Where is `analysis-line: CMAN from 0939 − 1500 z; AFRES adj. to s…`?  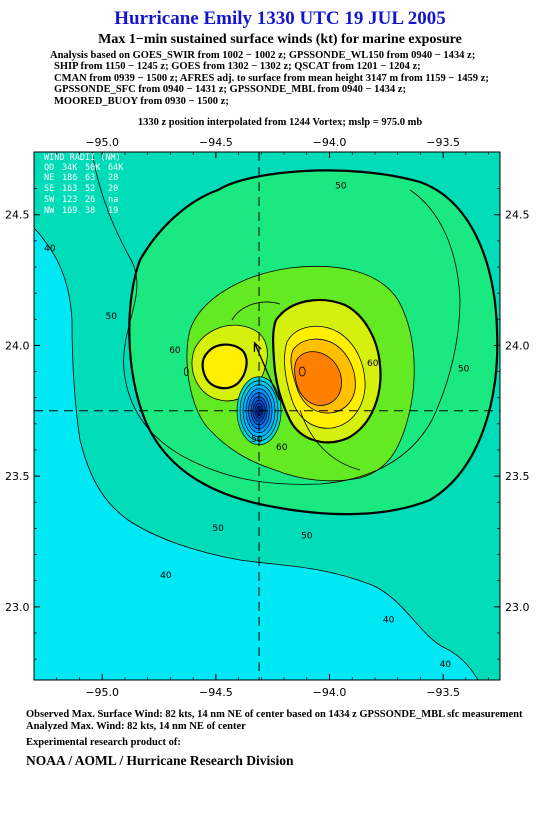
analysis-line: CMAN from 0939 − 1500 z; AFRES adj. to s… is located at coordinates (271, 78).